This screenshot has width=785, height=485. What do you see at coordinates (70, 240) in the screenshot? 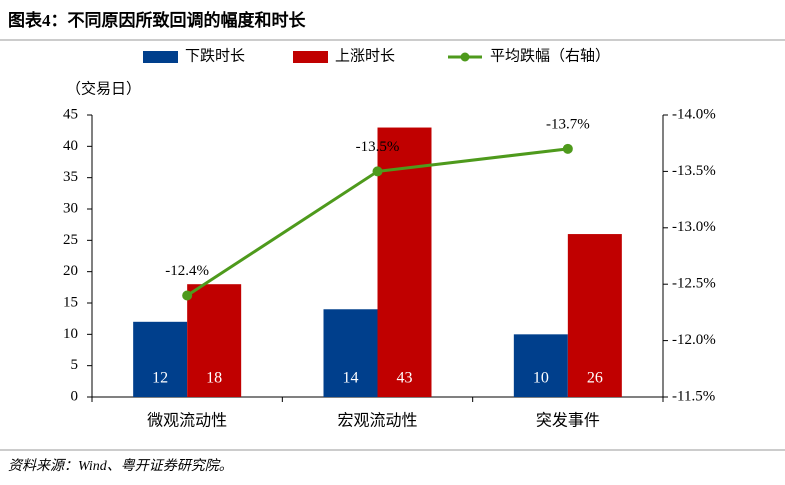
I see `y-tick-label: 25` at bounding box center [70, 240].